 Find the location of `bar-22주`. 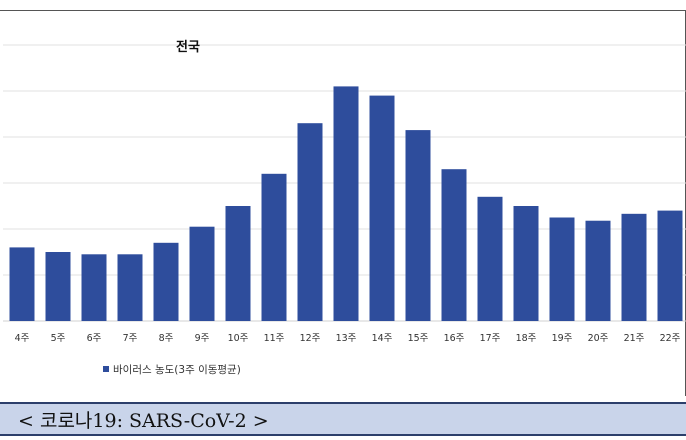

bar-22주 is located at coordinates (670, 265).